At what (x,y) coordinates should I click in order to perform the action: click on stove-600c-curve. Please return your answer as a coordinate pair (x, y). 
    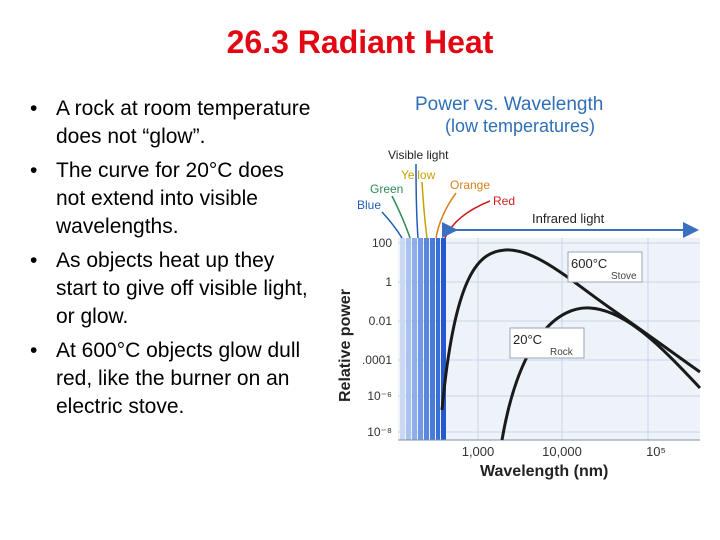
    Looking at the image, I should click on (570, 329).